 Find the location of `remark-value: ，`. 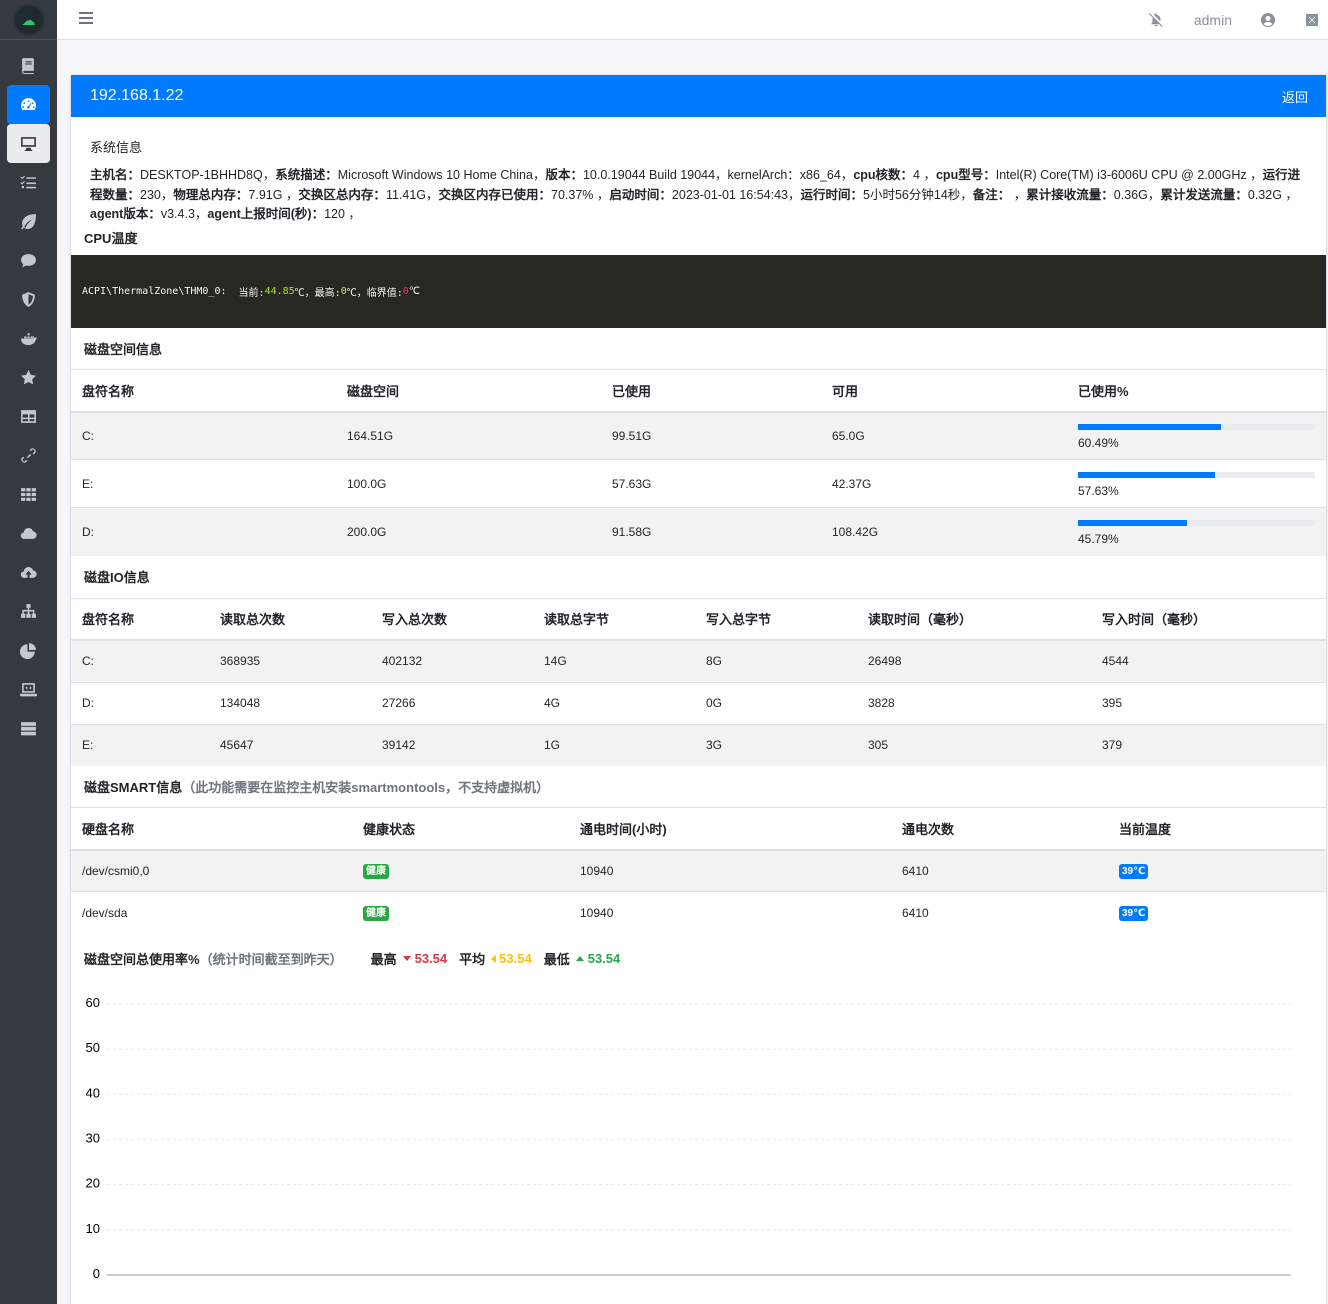

remark-value: ， is located at coordinates (1018, 194).